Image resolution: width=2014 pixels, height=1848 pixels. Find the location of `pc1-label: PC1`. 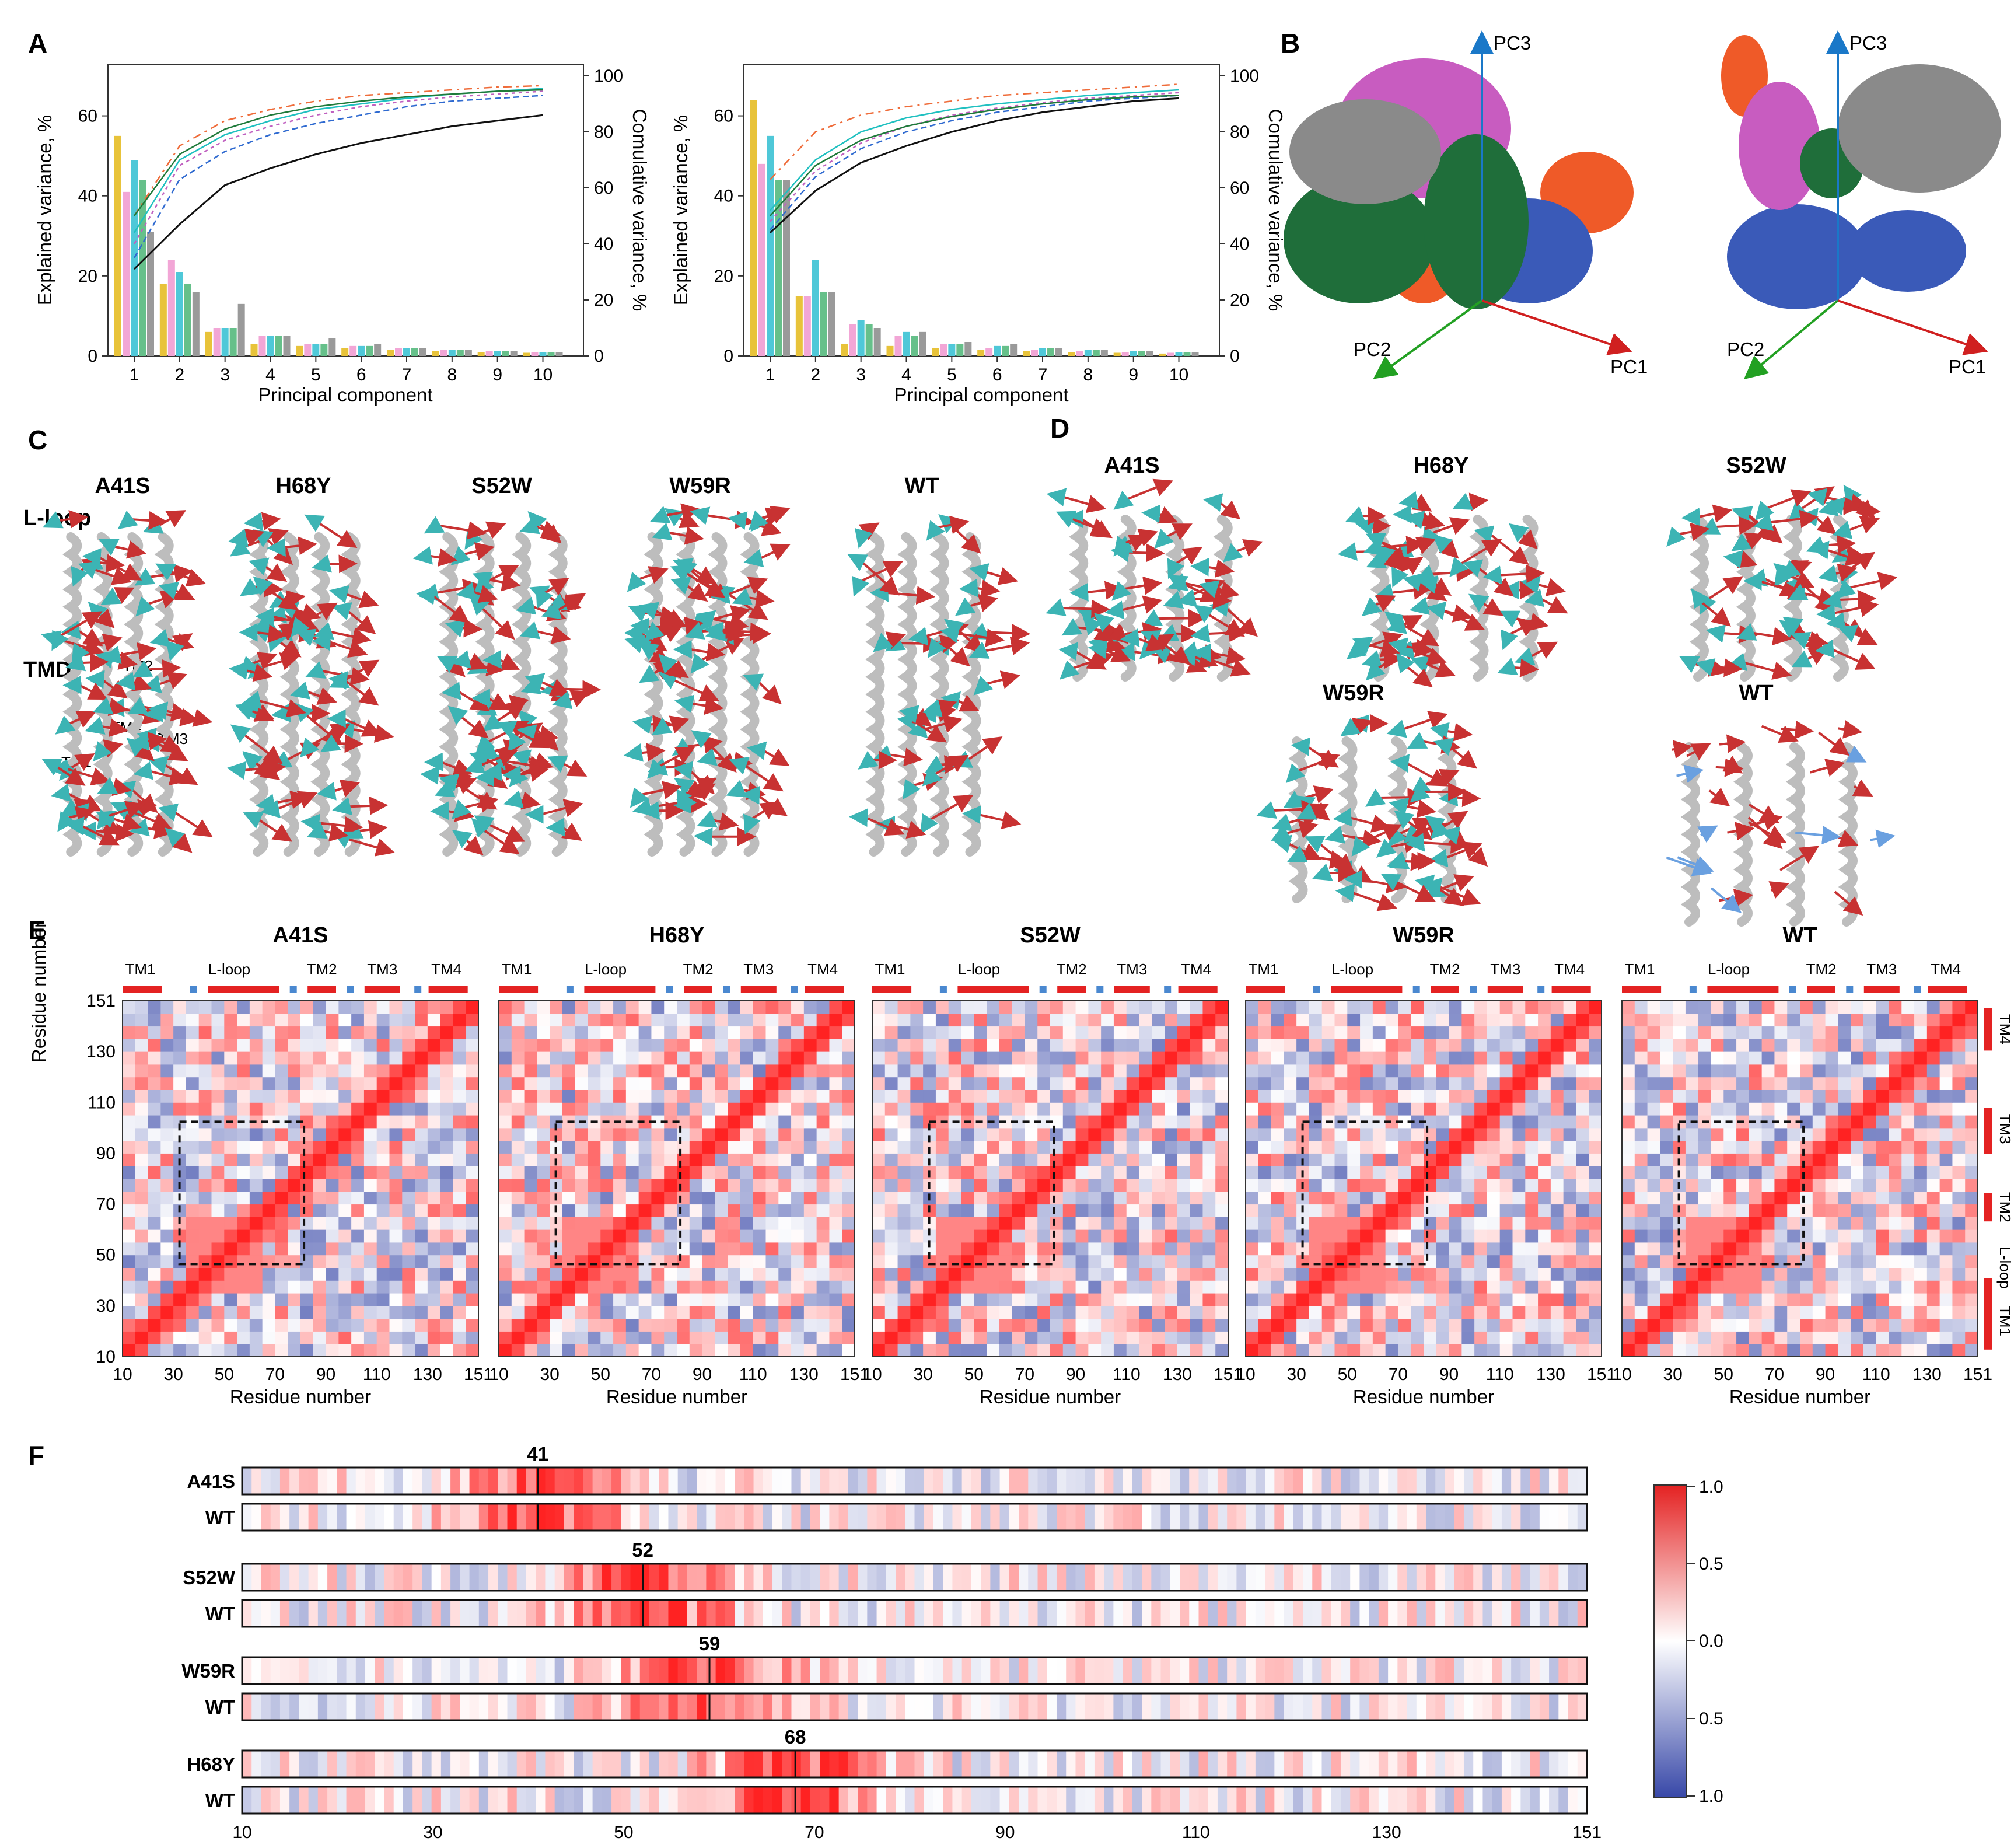

pc1-label: PC1 is located at coordinates (1967, 367).